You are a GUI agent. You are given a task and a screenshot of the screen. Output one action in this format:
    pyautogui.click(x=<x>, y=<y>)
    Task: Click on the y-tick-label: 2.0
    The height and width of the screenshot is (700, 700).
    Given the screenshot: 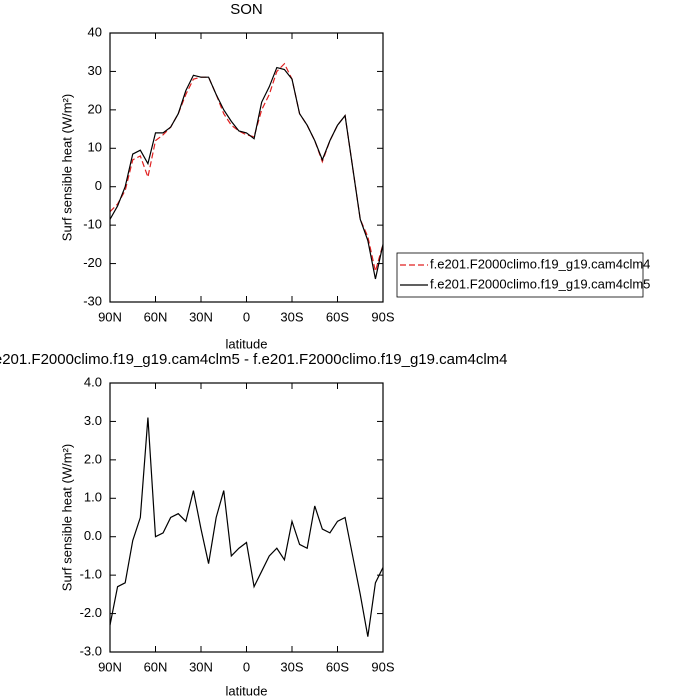 What is the action you would take?
    pyautogui.click(x=93, y=458)
    